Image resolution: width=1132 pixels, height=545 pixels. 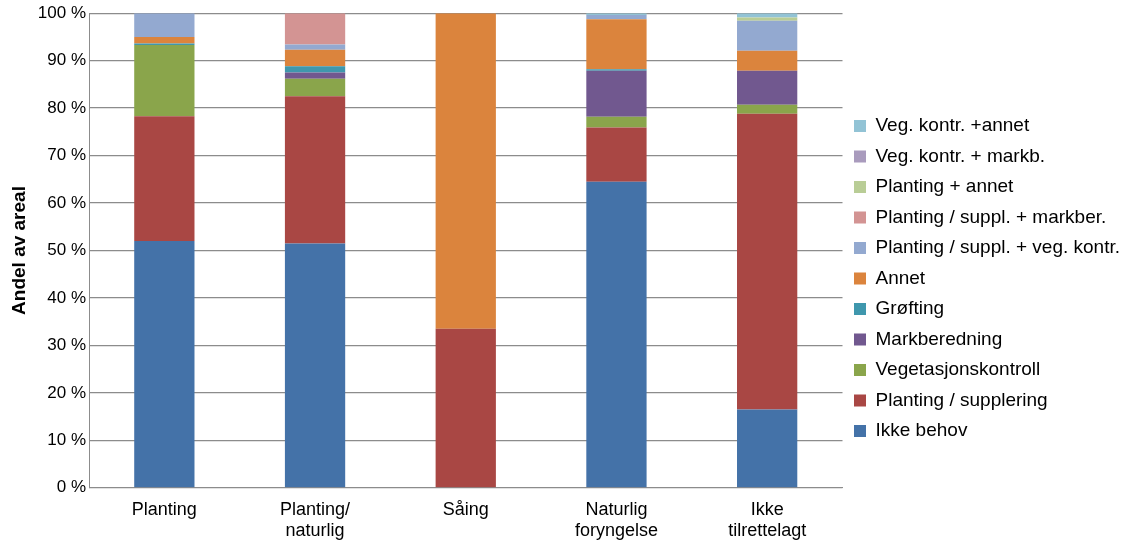 What do you see at coordinates (991, 216) in the screenshot?
I see `legend-label: Planting / suppl. + markber.` at bounding box center [991, 216].